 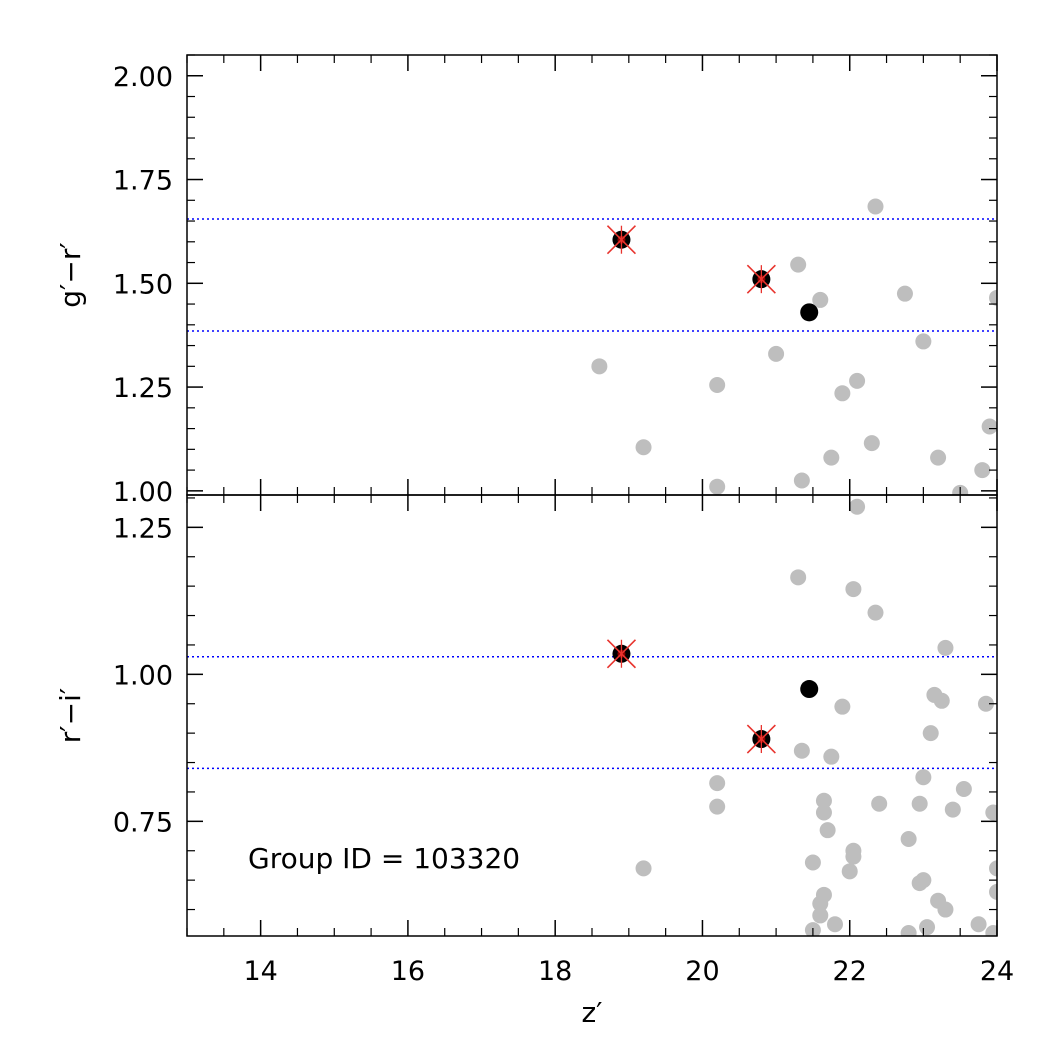 What do you see at coordinates (143, 528) in the screenshot?
I see `bottom-y-tick-label: 1.25` at bounding box center [143, 528].